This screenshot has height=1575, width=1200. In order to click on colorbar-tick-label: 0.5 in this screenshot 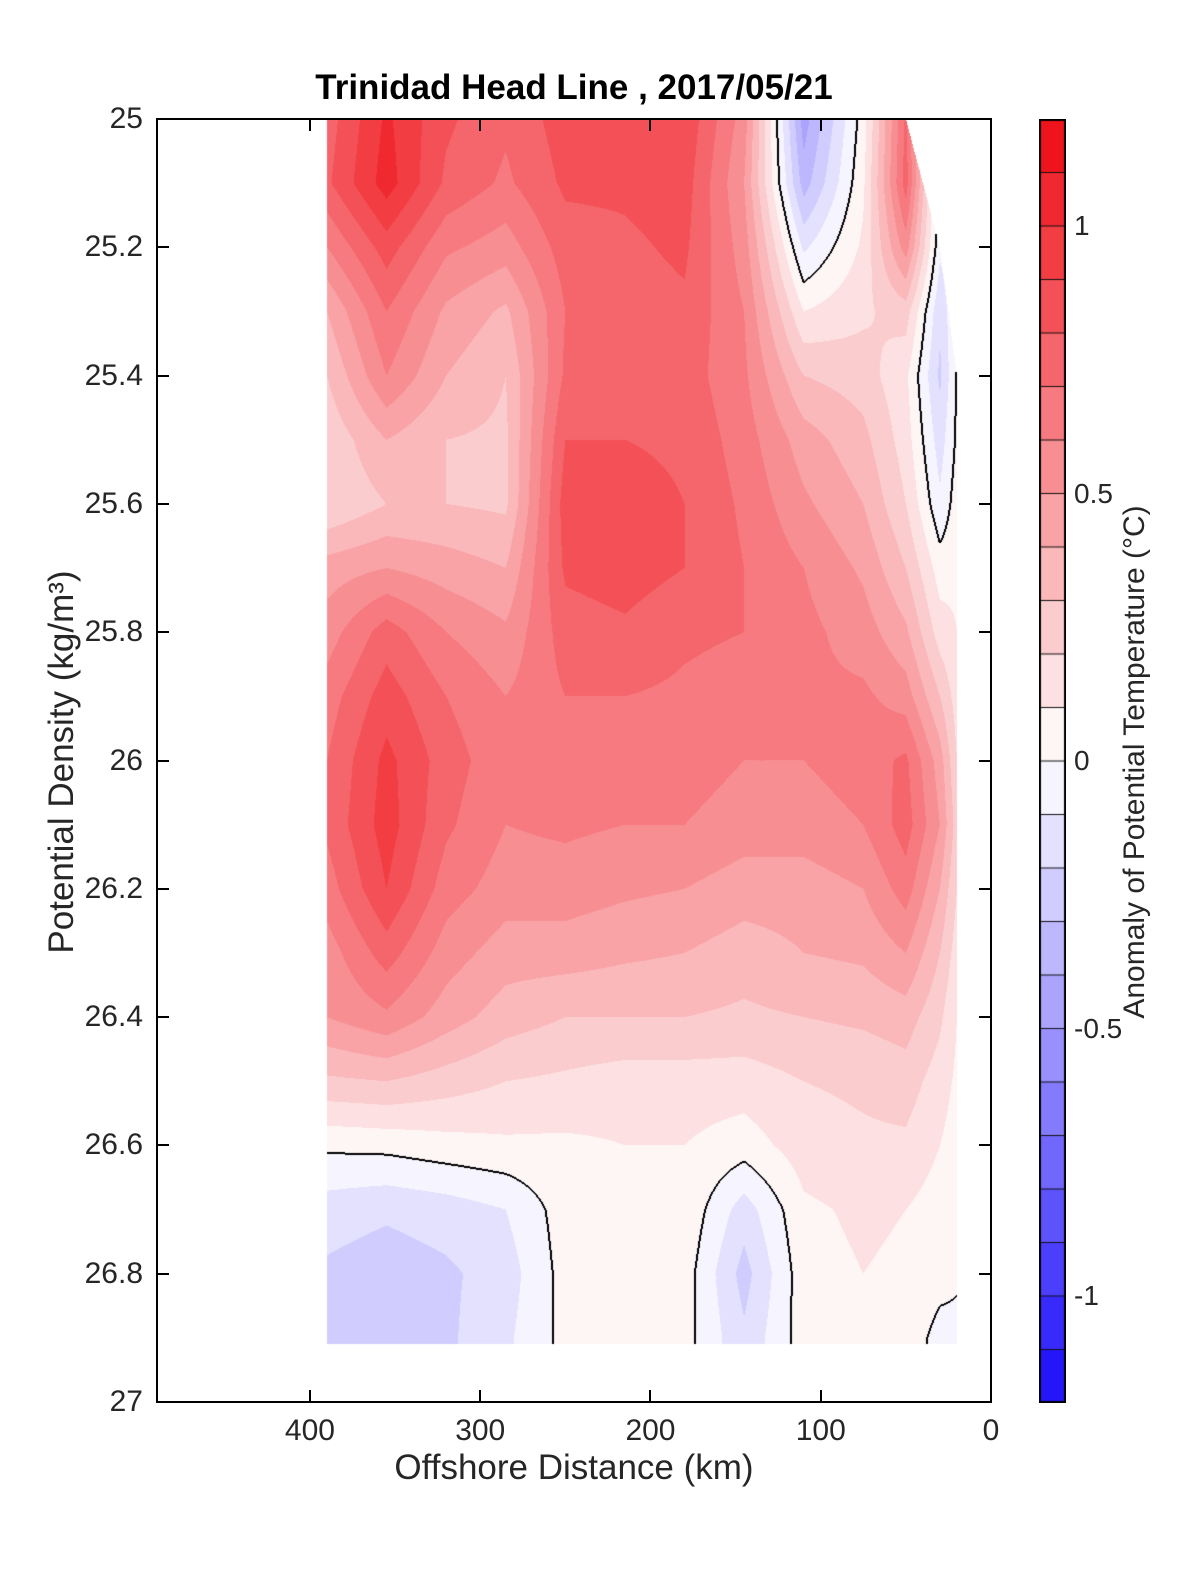, I will do `click(1093, 493)`.